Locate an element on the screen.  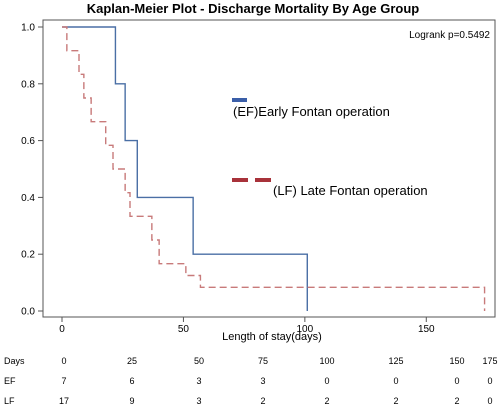
y-tick-label: 0.6 is located at coordinates (28, 141).